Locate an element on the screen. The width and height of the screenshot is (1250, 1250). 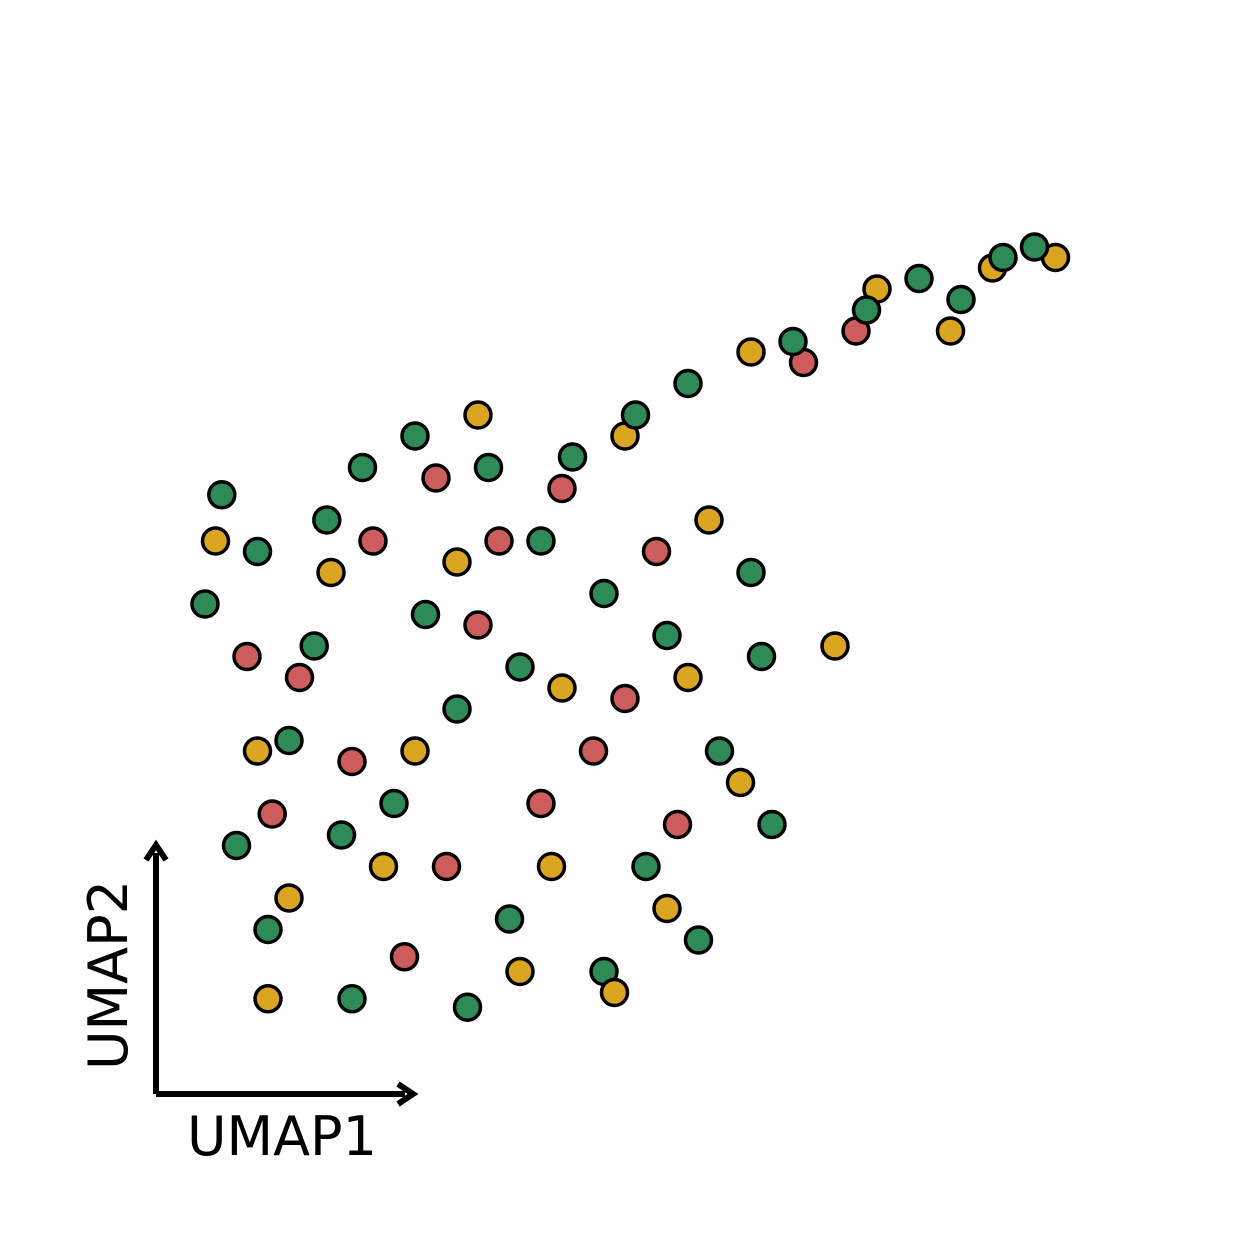
y-axis-label: UMAP2 is located at coordinates (108, 975).